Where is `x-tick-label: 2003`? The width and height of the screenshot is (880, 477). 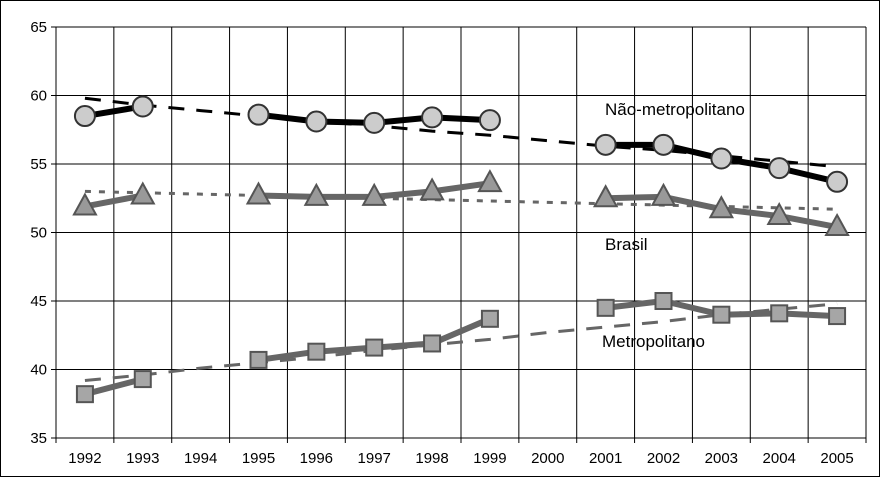 x-tick-label: 2003 is located at coordinates (721, 458).